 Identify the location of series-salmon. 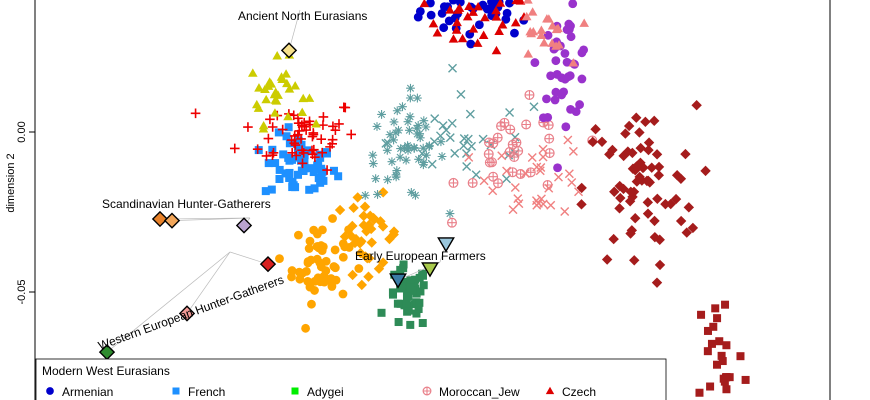
(555, 33).